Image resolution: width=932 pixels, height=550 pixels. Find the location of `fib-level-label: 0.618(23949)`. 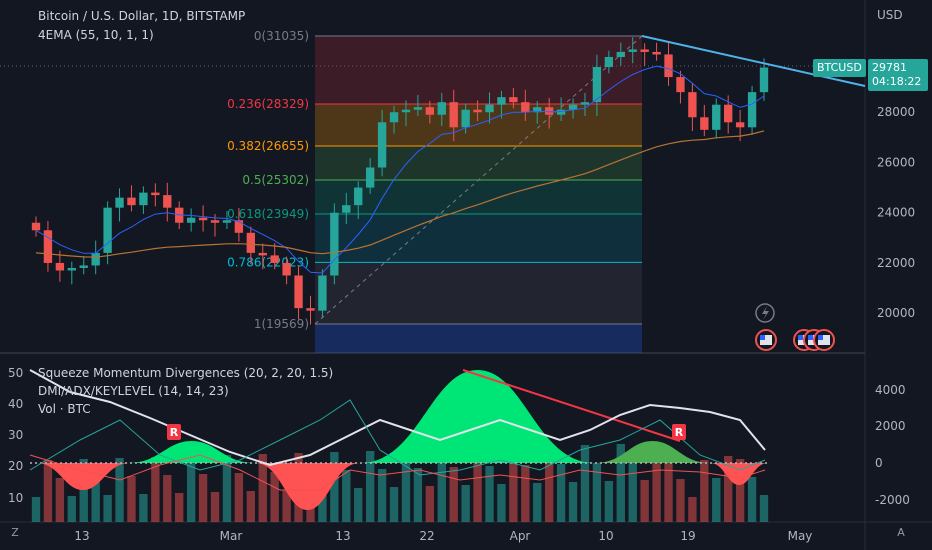

fib-level-label: 0.618(23949) is located at coordinates (268, 214).